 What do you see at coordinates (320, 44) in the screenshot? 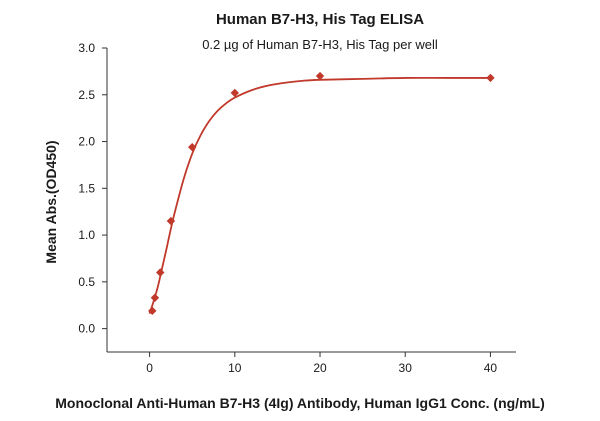
I see `chart-subtitle: 0.2 µg of Human B7-H3, His Tag per well` at bounding box center [320, 44].